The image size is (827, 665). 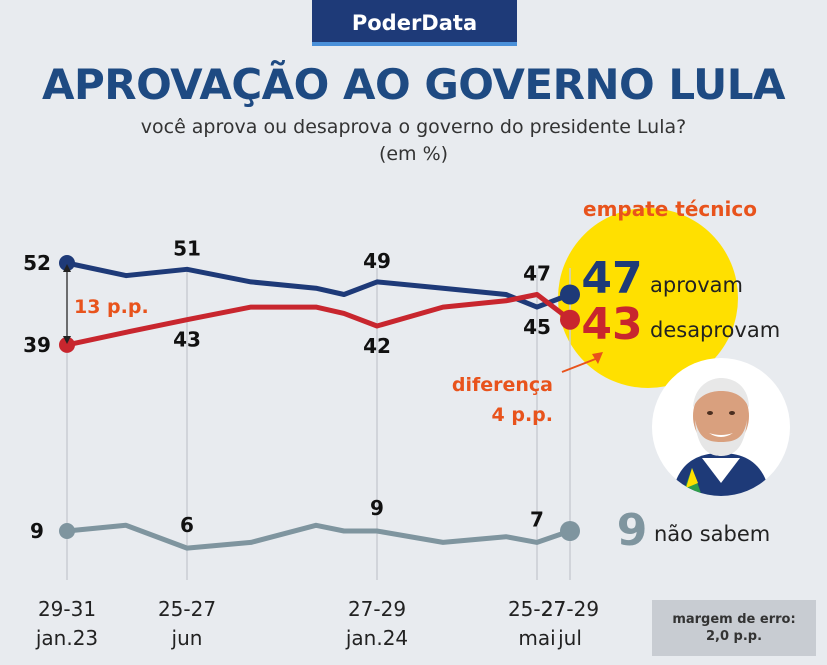 What do you see at coordinates (715, 330) in the screenshot?
I see `disapprove-final-text: desaprovam` at bounding box center [715, 330].